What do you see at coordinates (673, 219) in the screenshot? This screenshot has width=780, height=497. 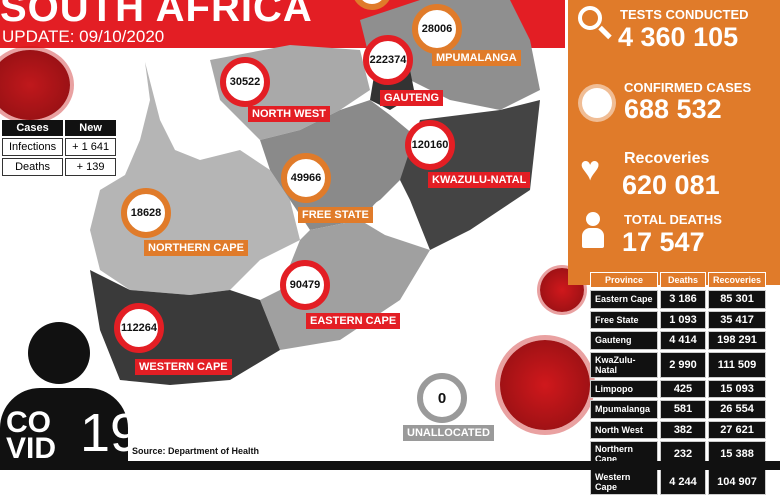 I see `stat-label: TOTAL DEATHS` at bounding box center [673, 219].